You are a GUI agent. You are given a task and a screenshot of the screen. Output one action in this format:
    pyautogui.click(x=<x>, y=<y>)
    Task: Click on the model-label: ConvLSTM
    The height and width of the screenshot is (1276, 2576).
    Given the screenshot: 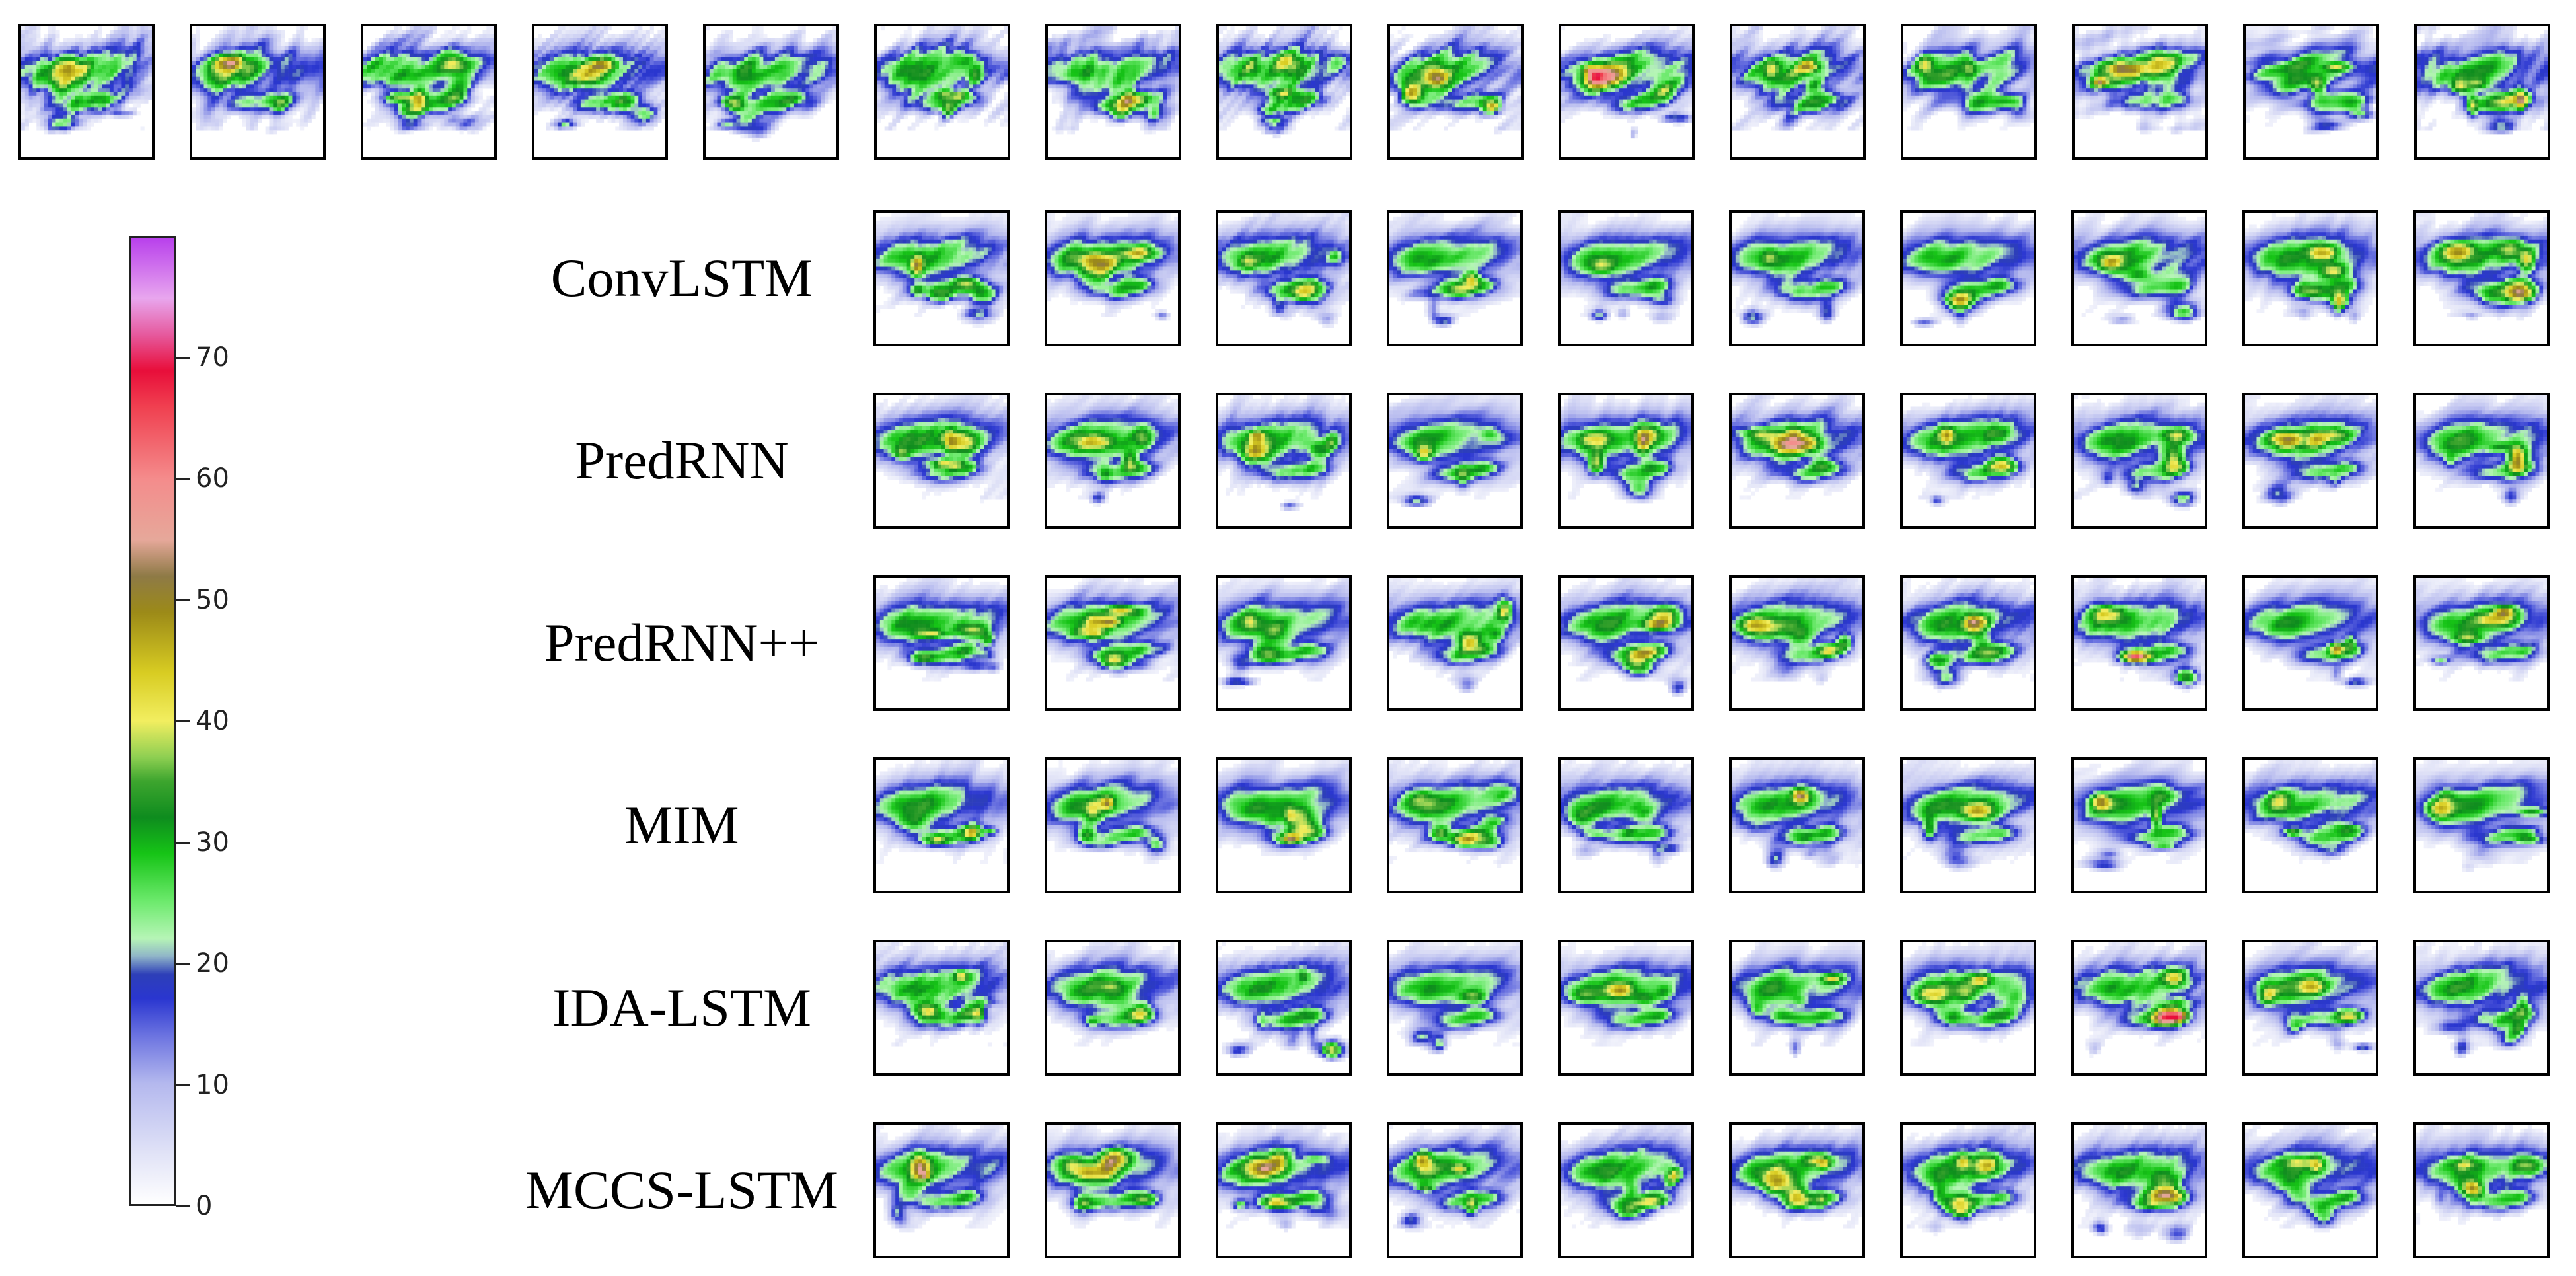 What is the action you would take?
    pyautogui.click(x=682, y=278)
    